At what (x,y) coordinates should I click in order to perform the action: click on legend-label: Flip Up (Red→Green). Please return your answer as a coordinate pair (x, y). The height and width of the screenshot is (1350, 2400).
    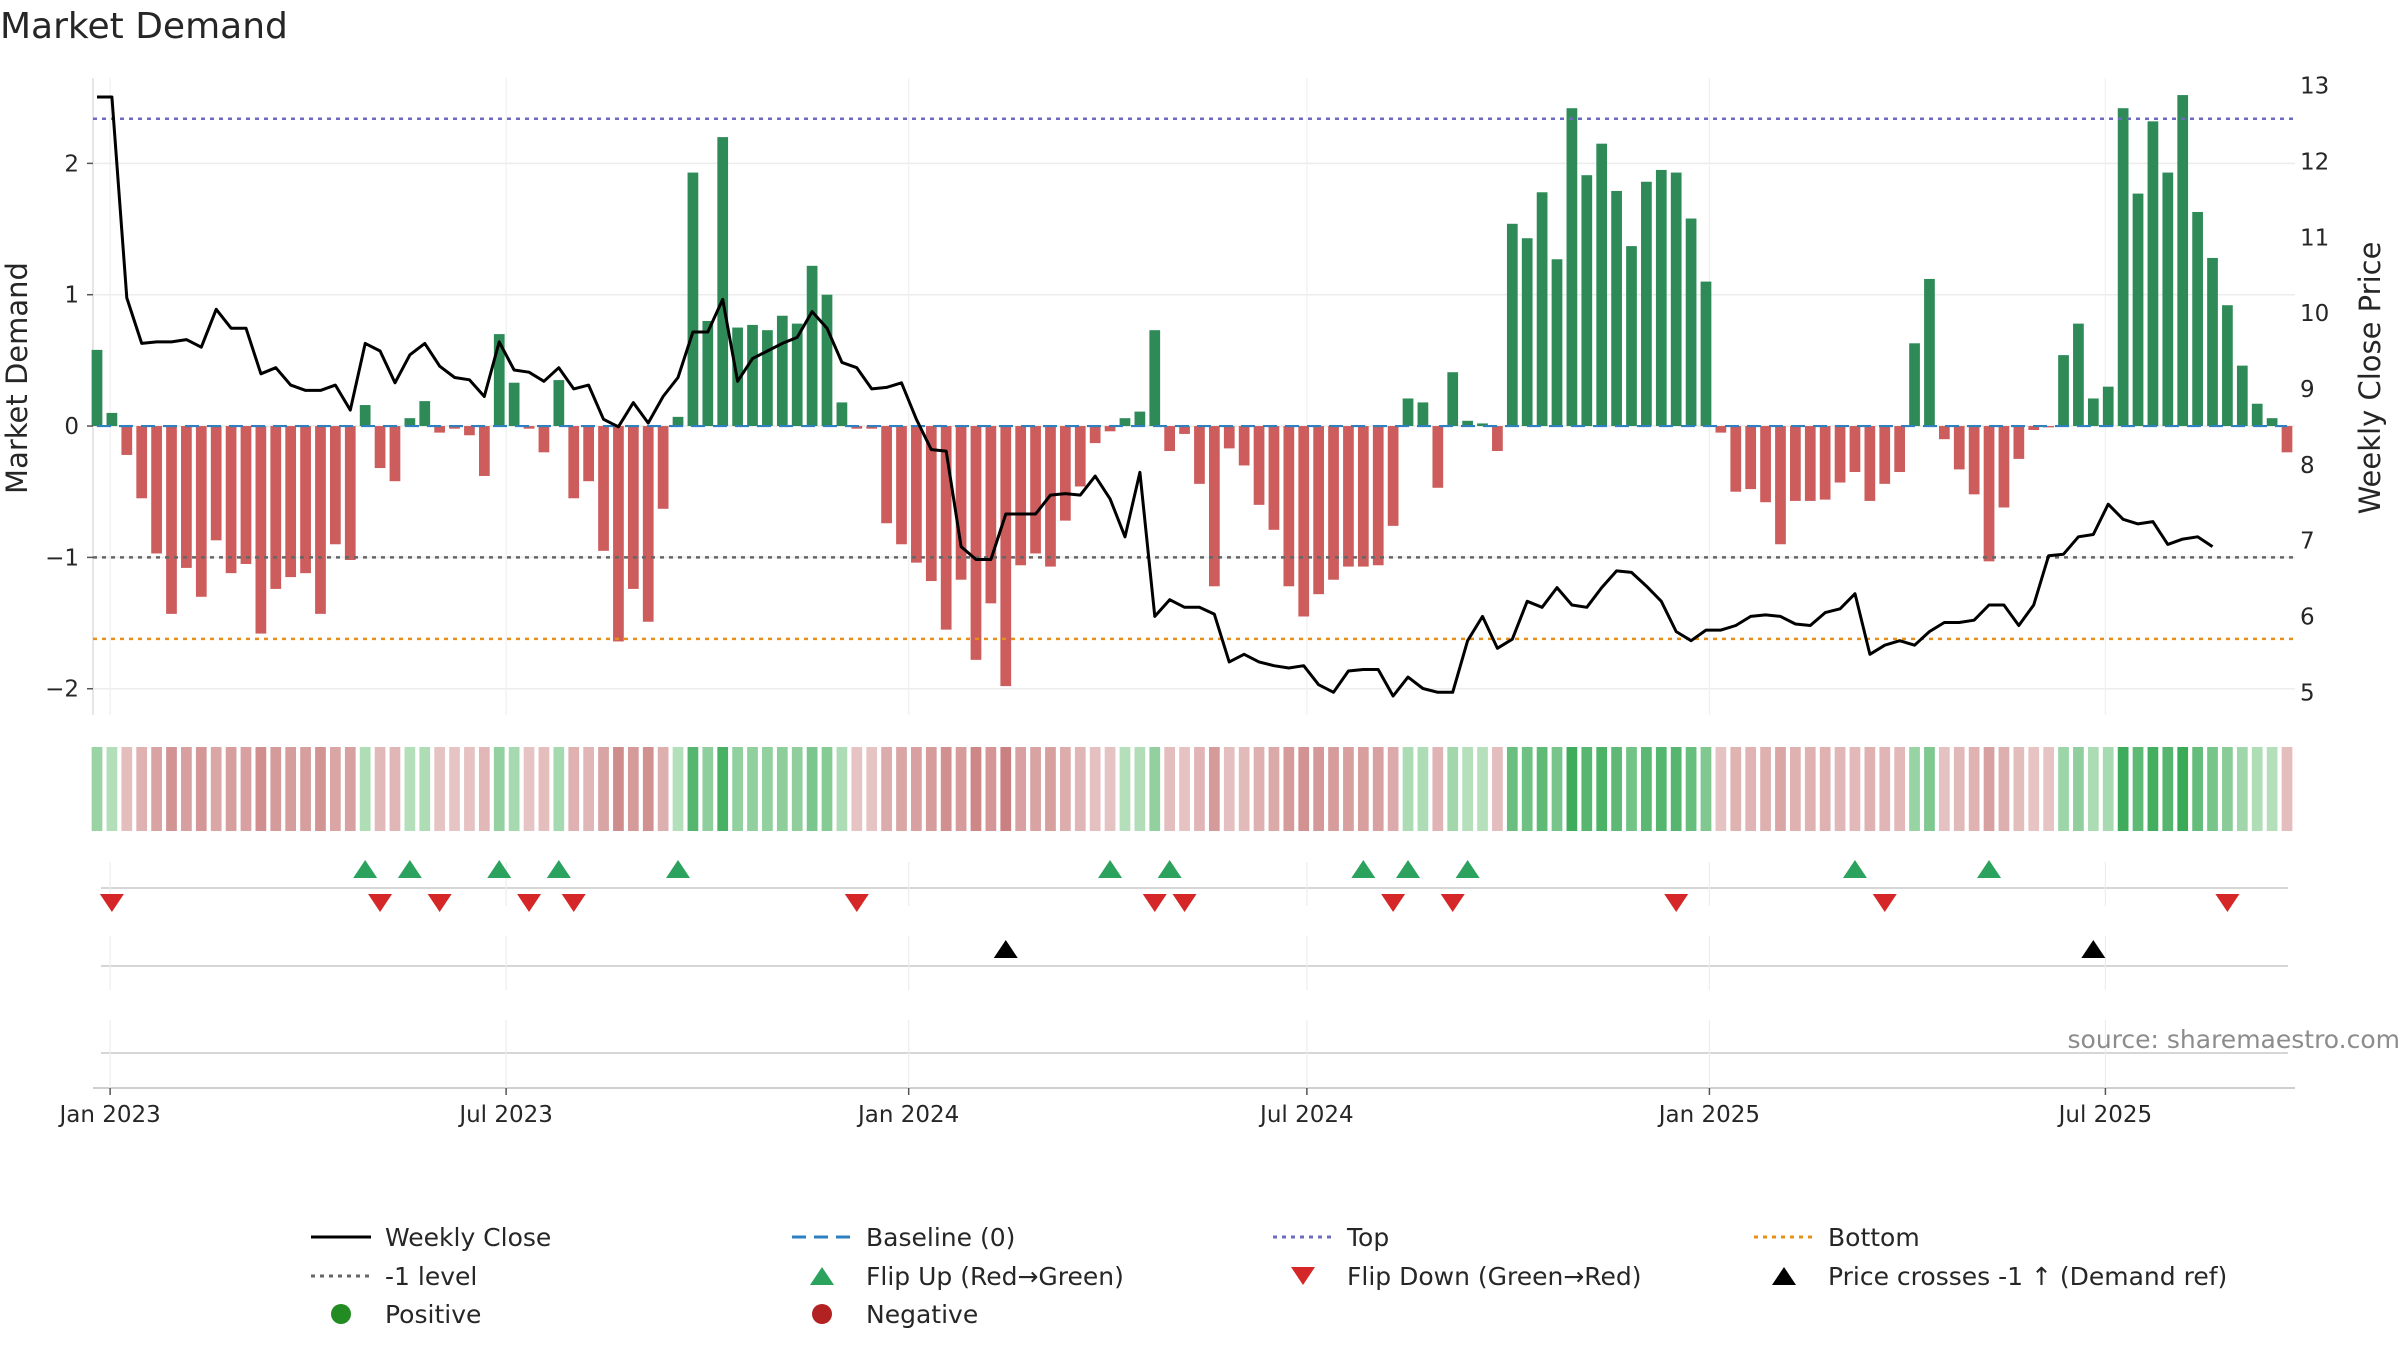
    Looking at the image, I should click on (995, 1276).